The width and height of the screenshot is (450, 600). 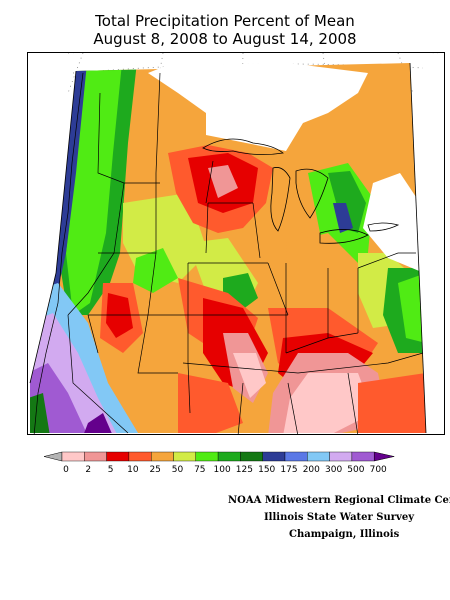 I want to click on legend-tick-label: 125, so click(x=244, y=470).